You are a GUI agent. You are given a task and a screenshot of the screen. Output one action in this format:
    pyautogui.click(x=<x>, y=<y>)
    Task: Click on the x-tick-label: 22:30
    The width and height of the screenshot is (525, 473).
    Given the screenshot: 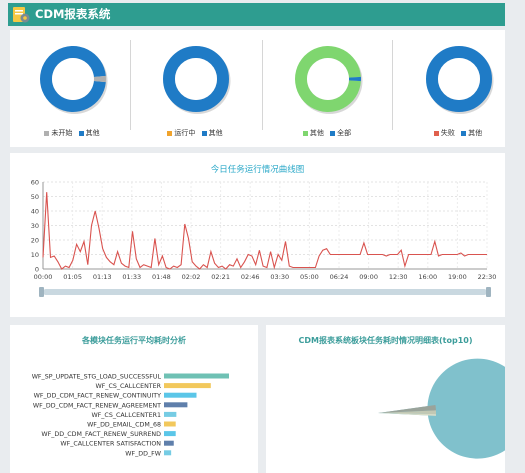 What is the action you would take?
    pyautogui.click(x=487, y=277)
    